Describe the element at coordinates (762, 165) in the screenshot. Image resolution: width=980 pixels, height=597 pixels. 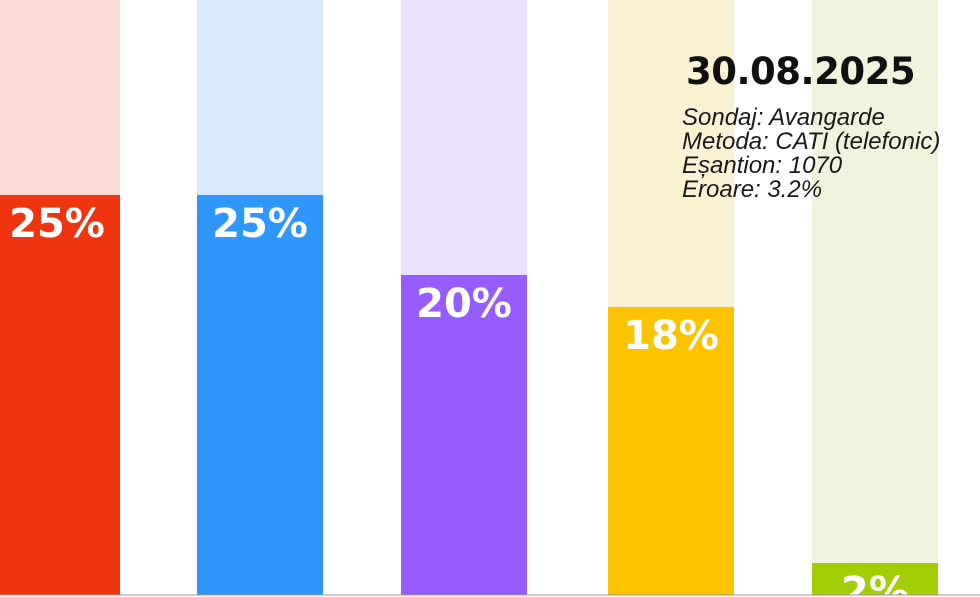
I see `poll-sample-size: Eșantion: 1070` at that location.